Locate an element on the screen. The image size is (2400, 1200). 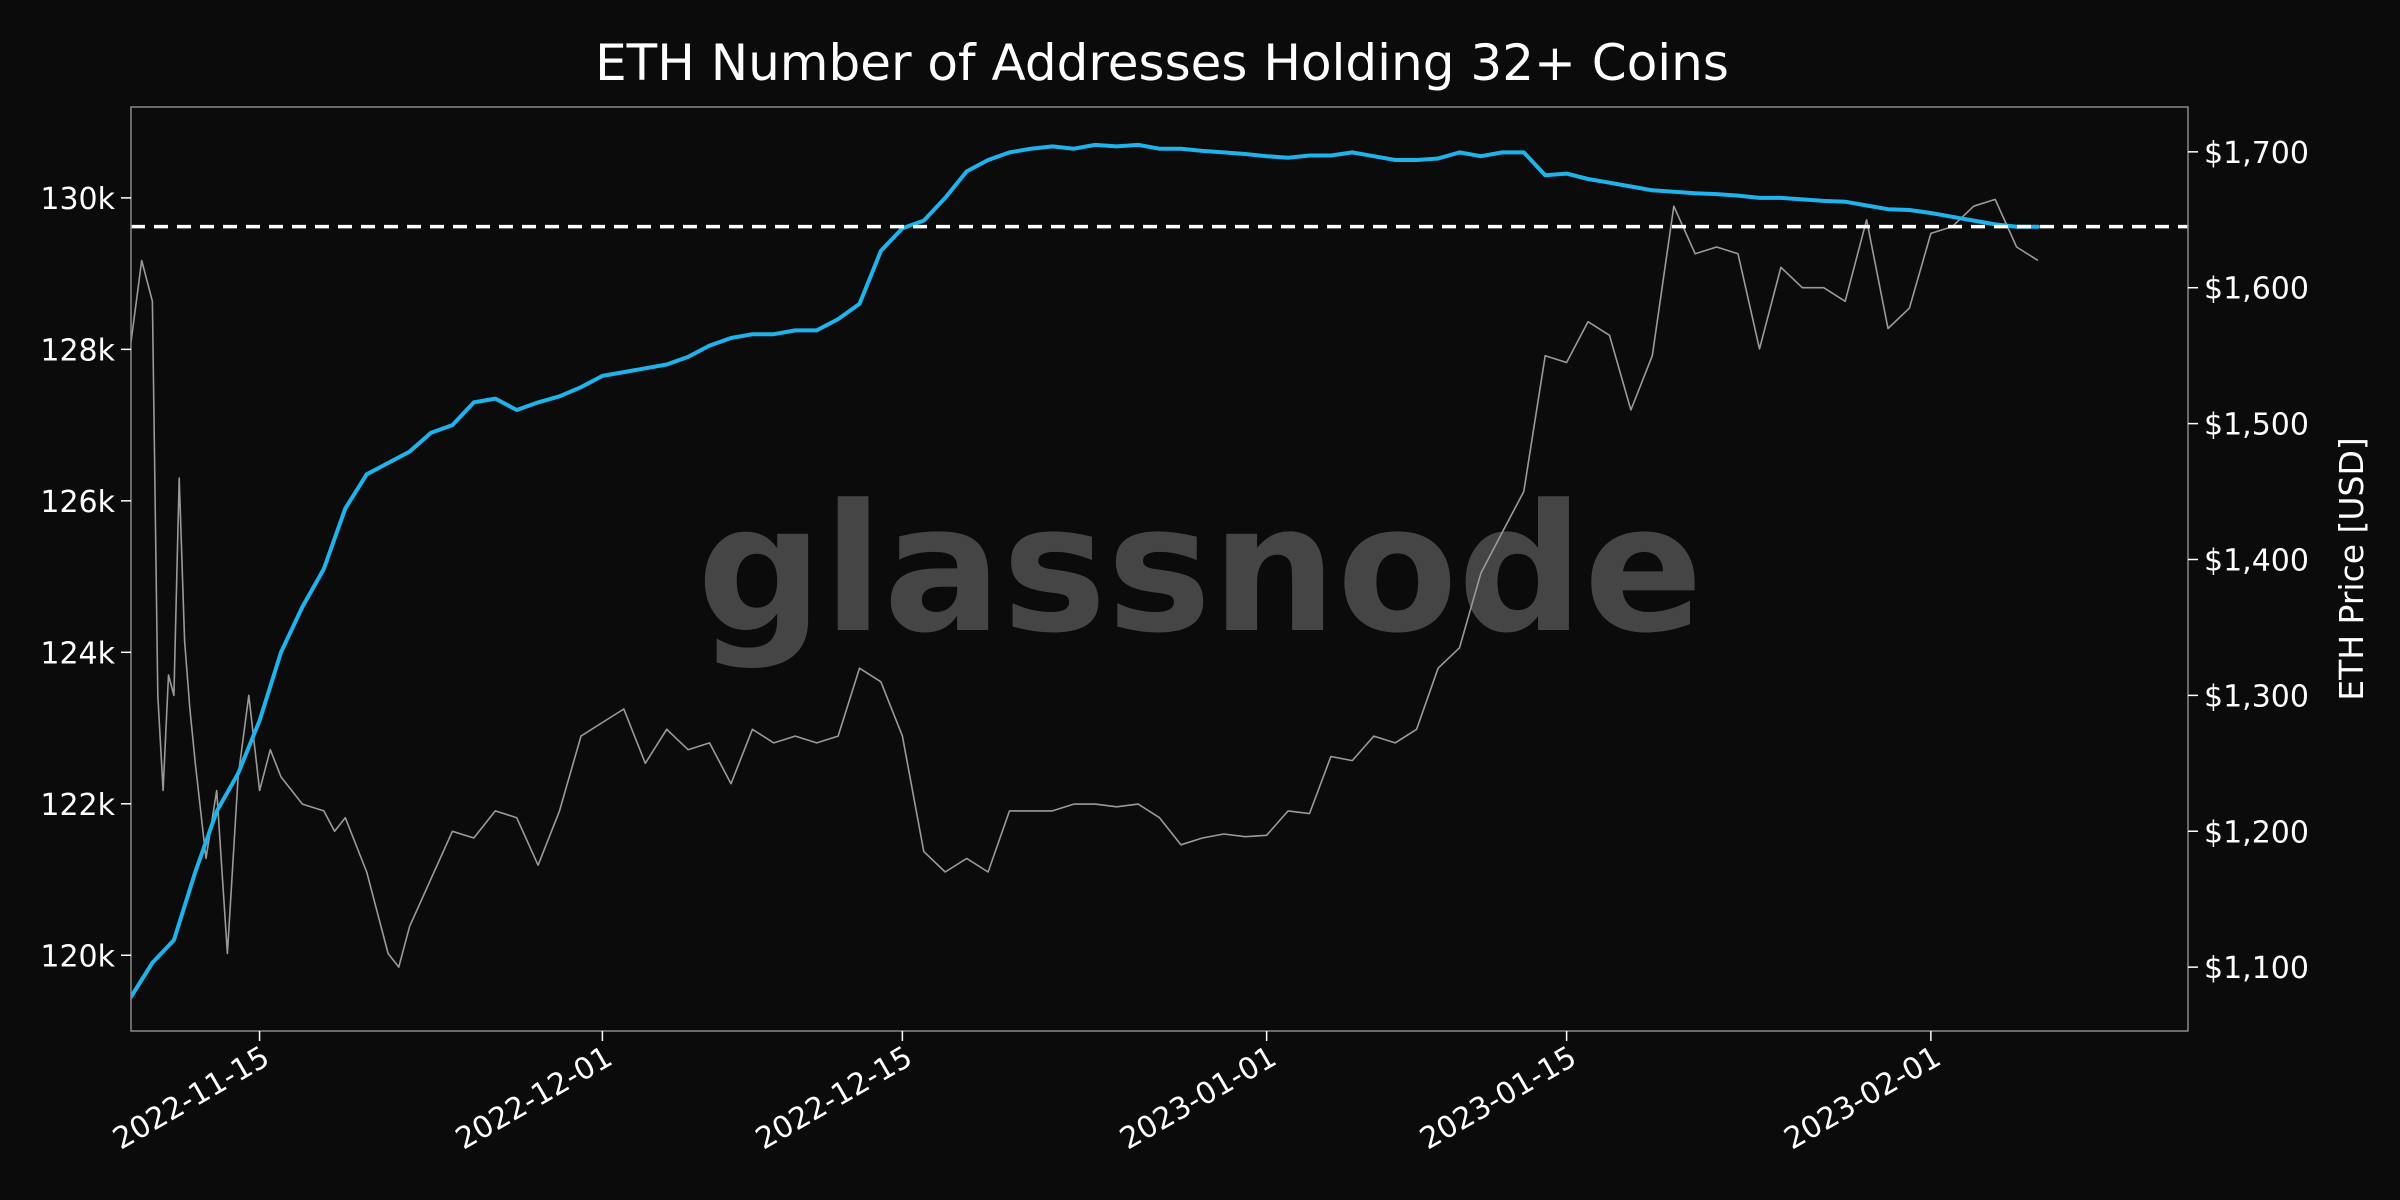
watermark: glassnode is located at coordinates (1200, 569).